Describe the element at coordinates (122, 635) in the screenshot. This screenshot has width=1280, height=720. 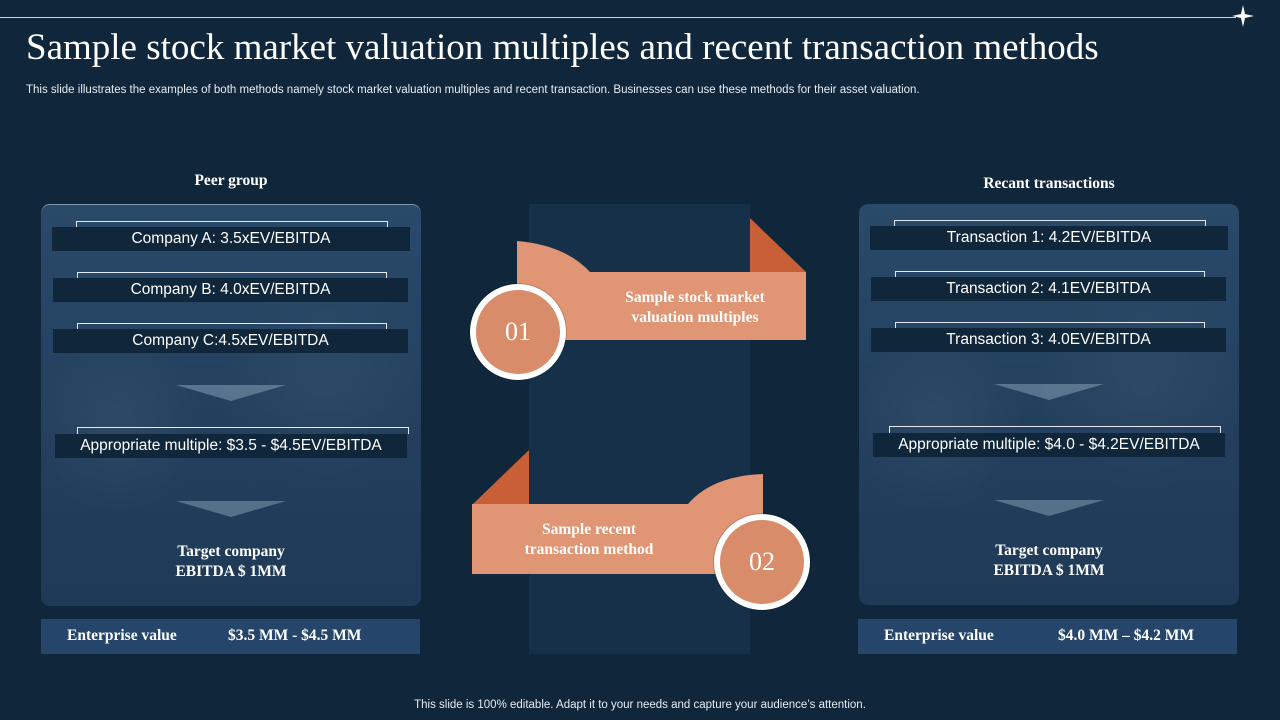
I see `ev-label-left: Enterprise value` at that location.